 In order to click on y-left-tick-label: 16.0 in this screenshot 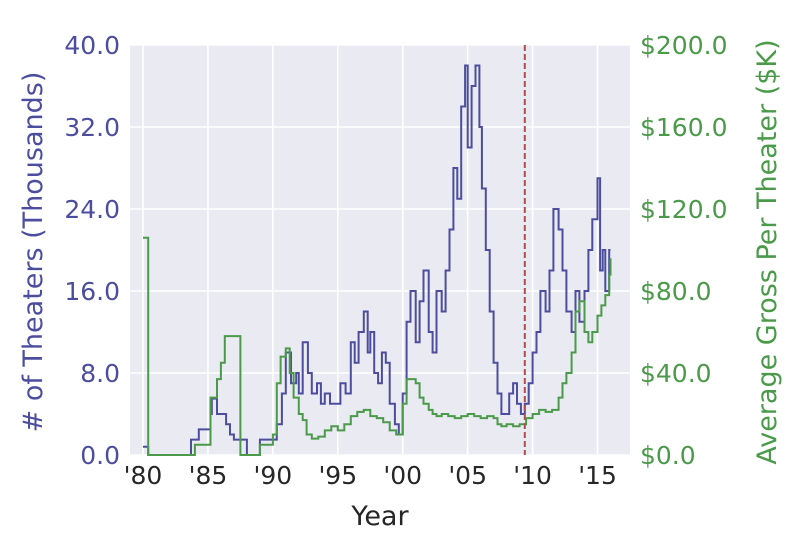, I will do `click(92, 291)`.